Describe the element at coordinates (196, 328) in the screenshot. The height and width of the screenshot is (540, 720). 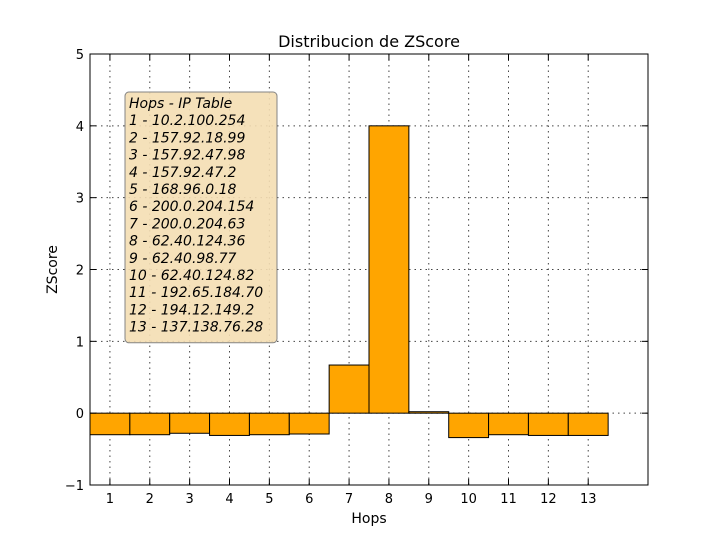
I see `ip-table-entry: 13 - 137.138.76.28` at that location.